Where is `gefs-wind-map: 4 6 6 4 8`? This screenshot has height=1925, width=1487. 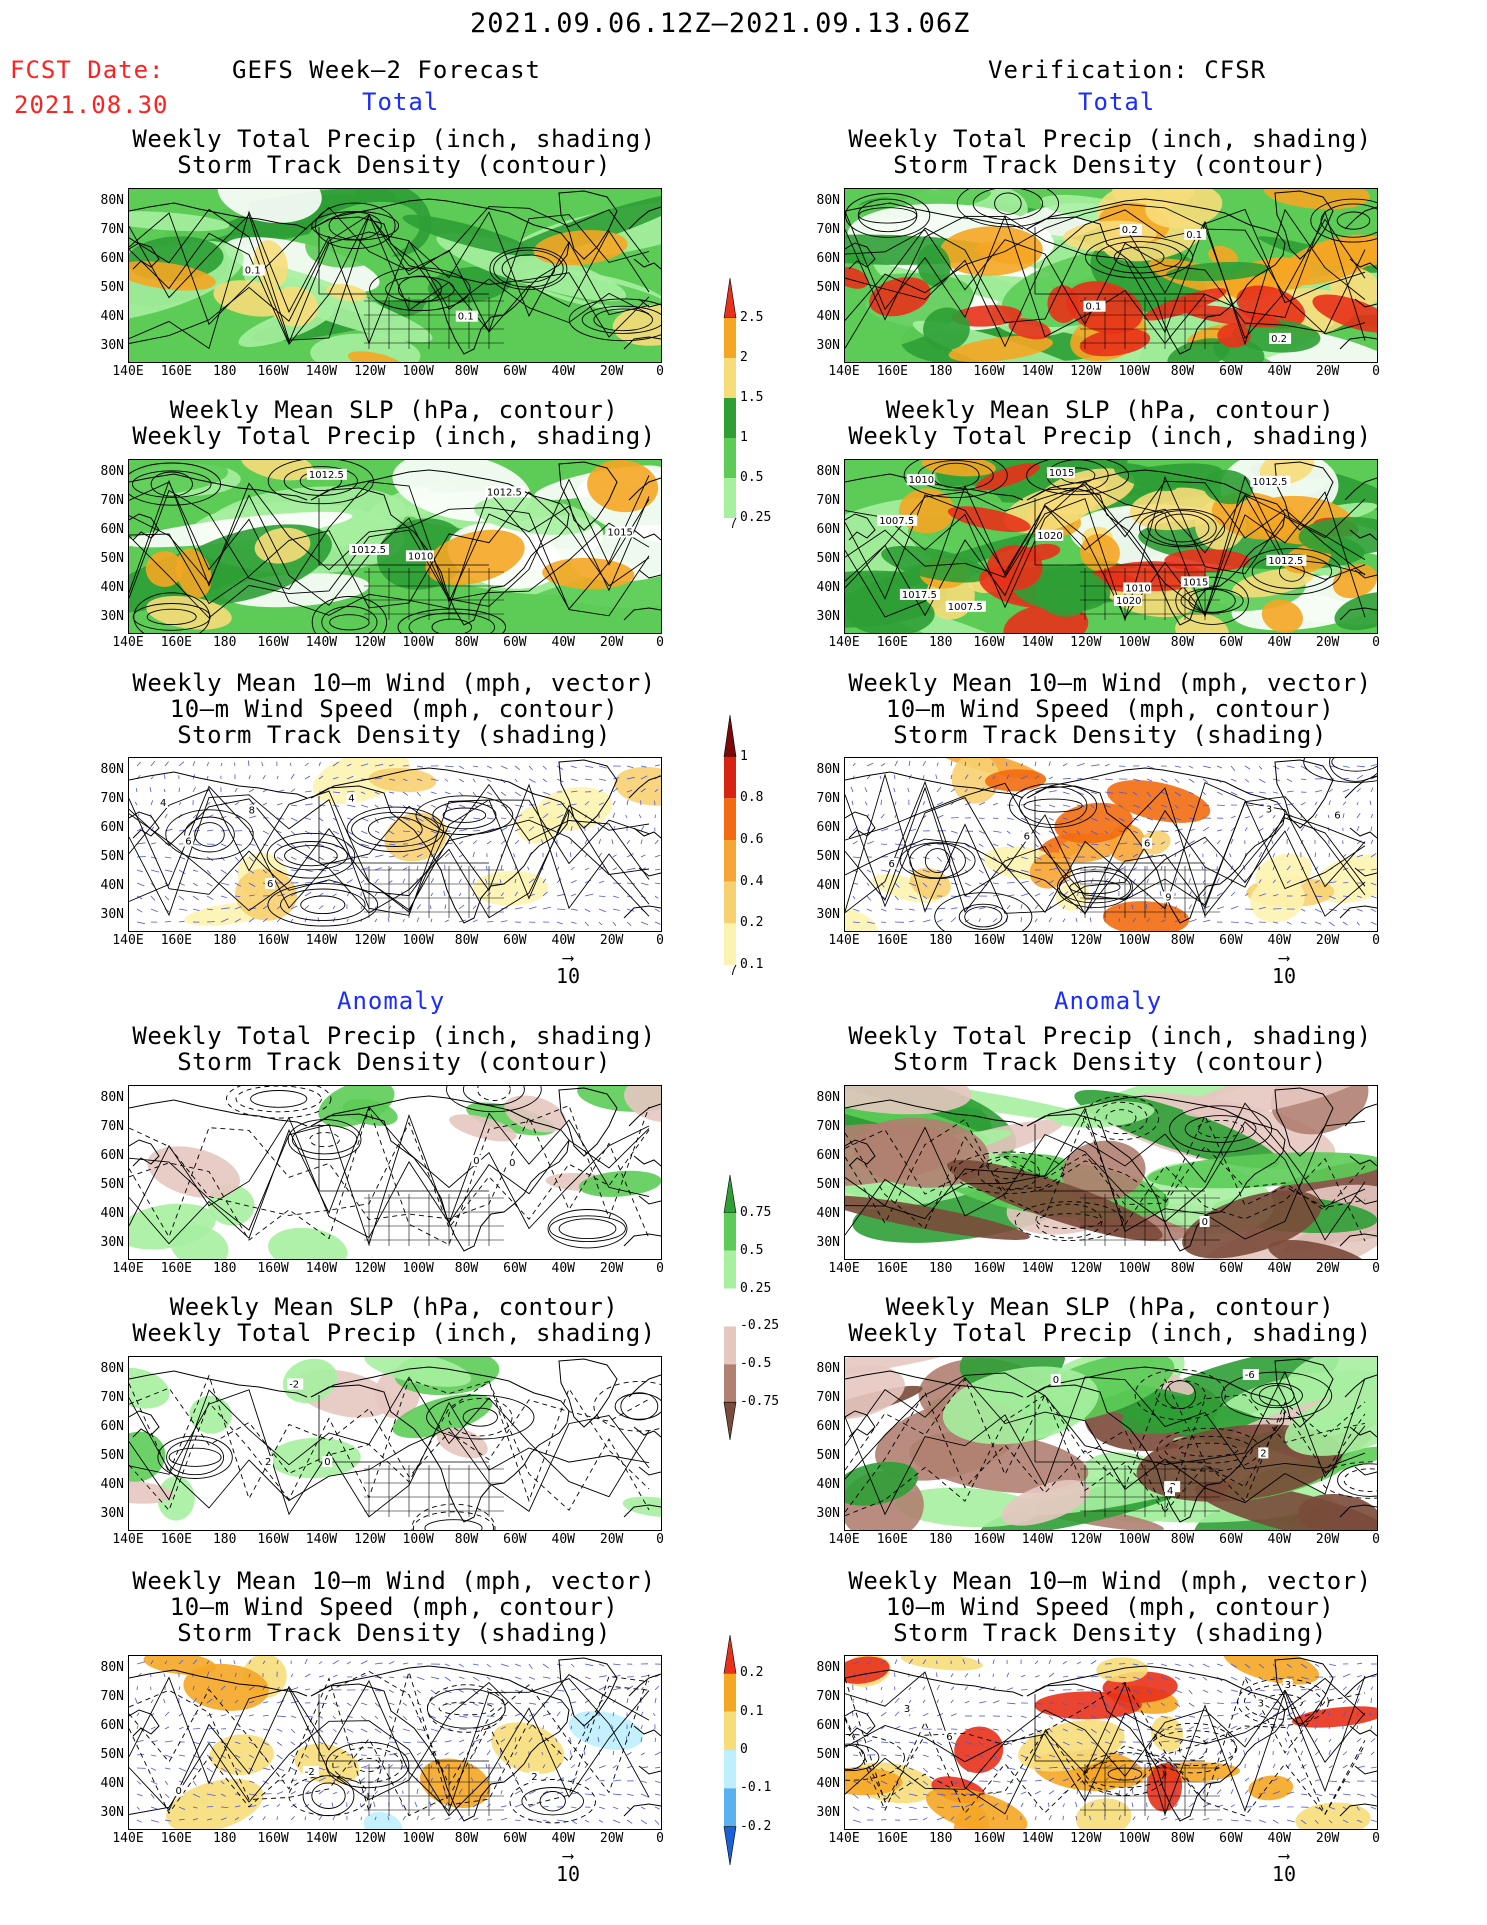
gefs-wind-map: 4 6 6 4 8 is located at coordinates (395, 844).